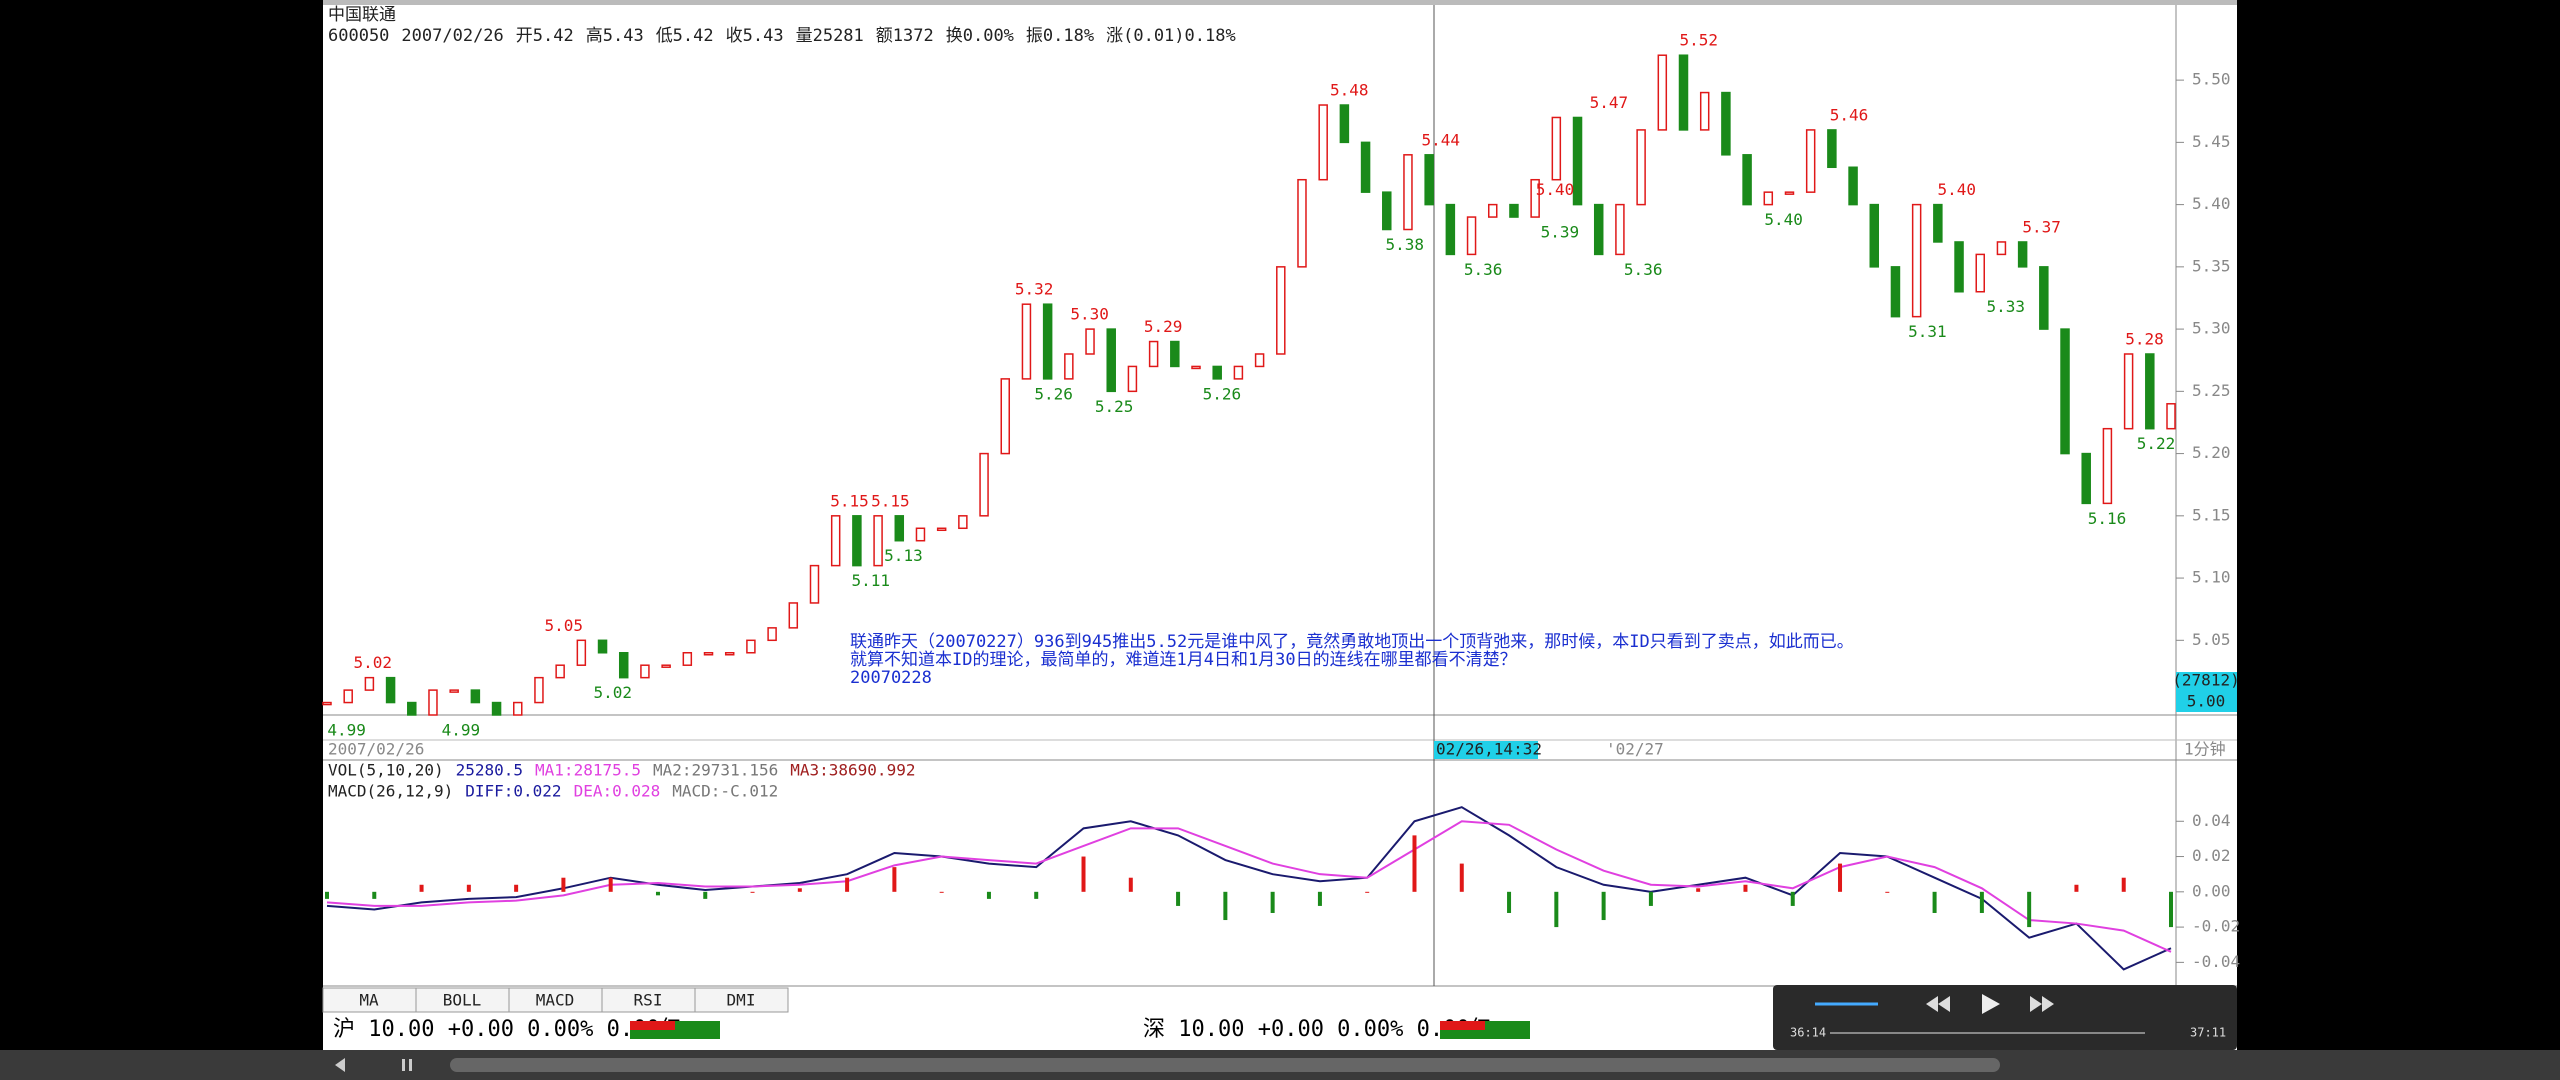 This screenshot has height=1080, width=2560. Describe the element at coordinates (725, 791) in the screenshot. I see `row-item: MACD:-C.012` at that location.